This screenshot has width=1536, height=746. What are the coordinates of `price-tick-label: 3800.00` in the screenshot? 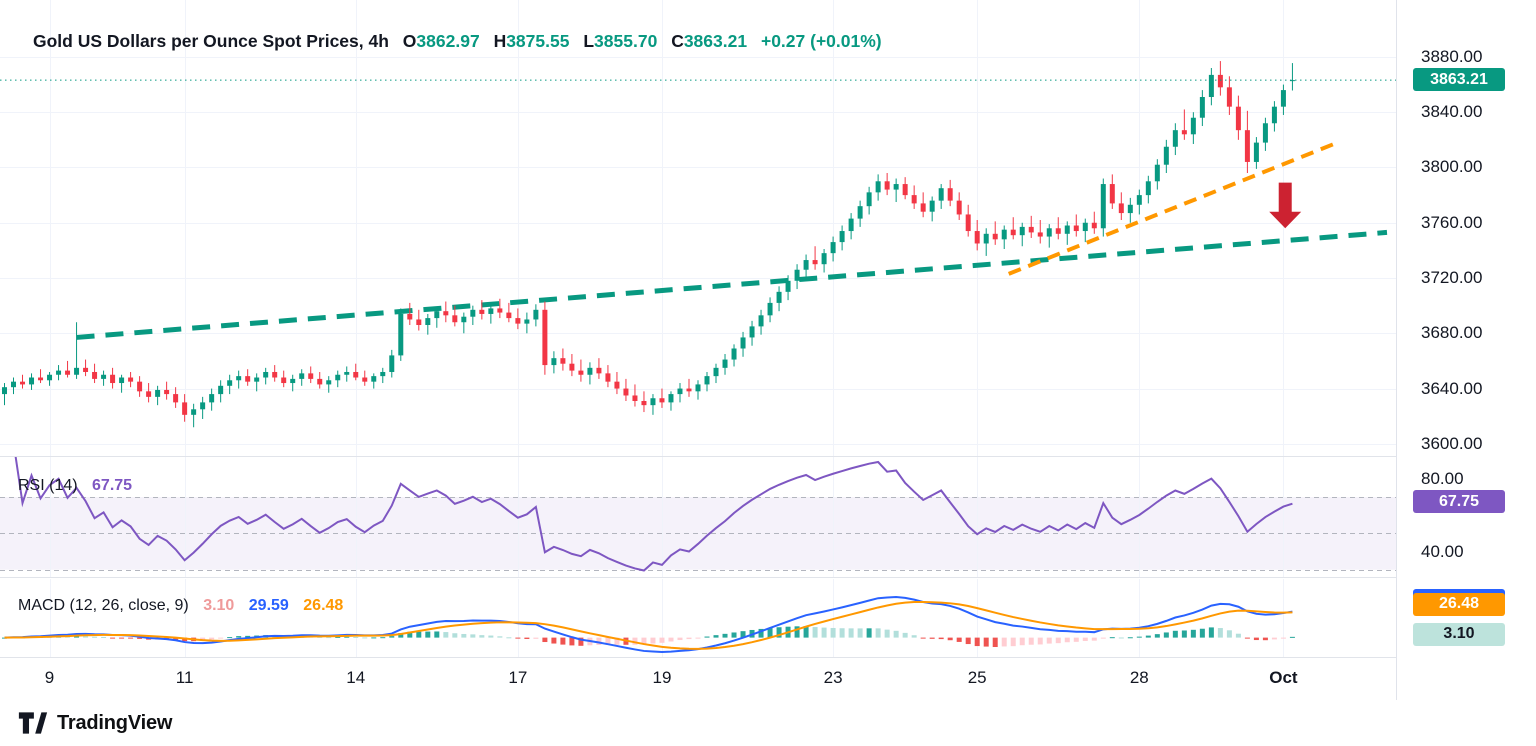 It's located at (1452, 167).